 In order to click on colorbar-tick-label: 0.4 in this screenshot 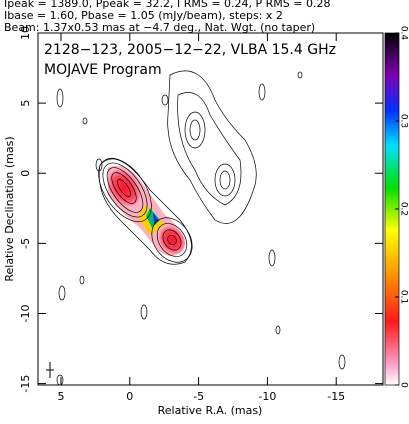, I will do `click(404, 33)`.